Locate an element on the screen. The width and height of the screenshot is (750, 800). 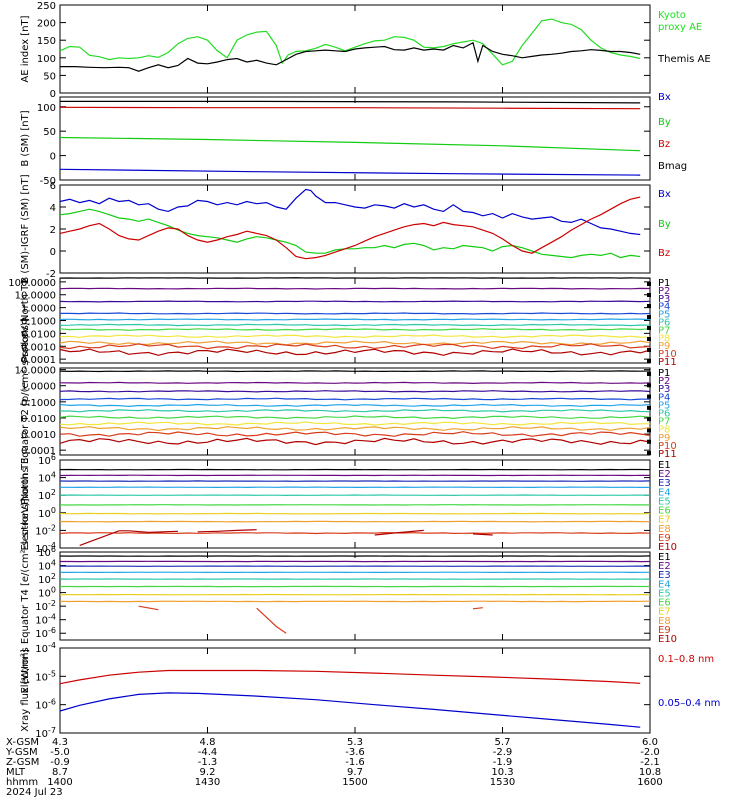
y-axis-label: Xray flux [W/m²] is located at coordinates (25, 690).